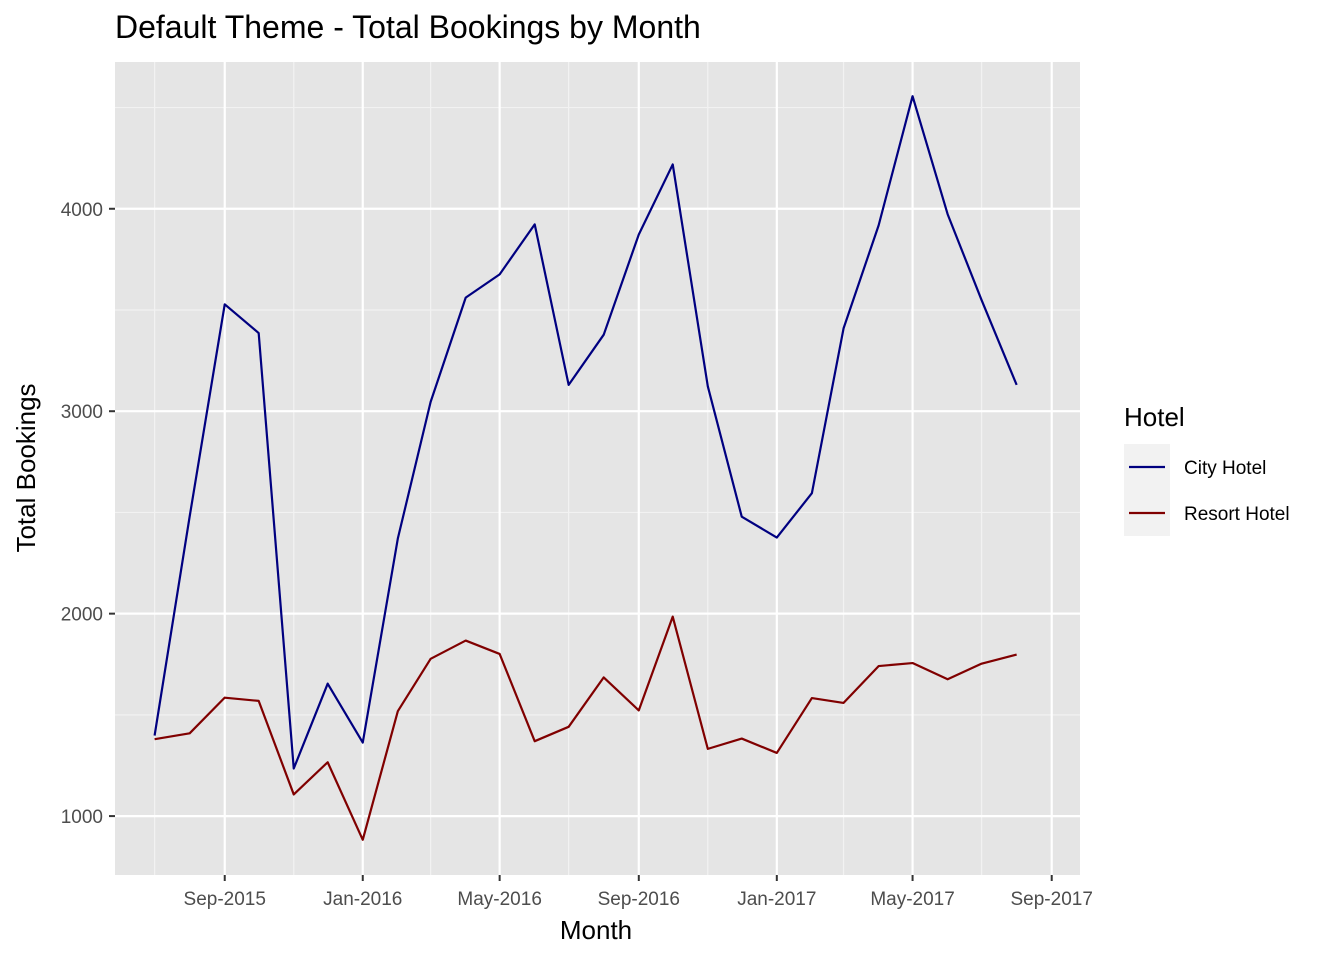 Image resolution: width=1344 pixels, height=960 pixels. What do you see at coordinates (408, 27) in the screenshot?
I see `chart-title: Default Theme - Total Bookings by Month` at bounding box center [408, 27].